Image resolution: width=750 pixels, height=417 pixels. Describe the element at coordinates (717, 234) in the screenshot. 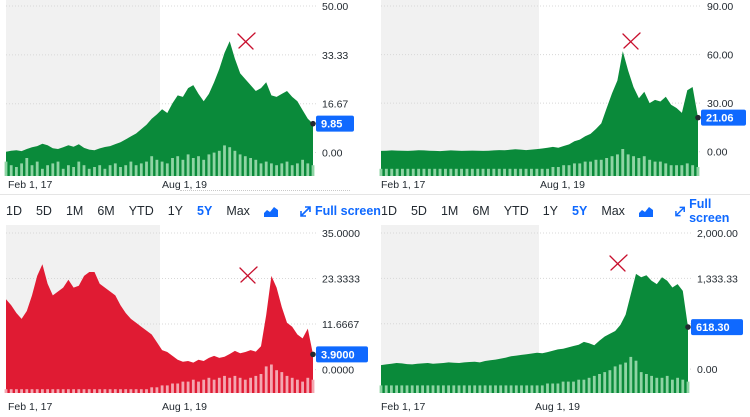

I see `y-tick-label: 2,000.00` at that location.